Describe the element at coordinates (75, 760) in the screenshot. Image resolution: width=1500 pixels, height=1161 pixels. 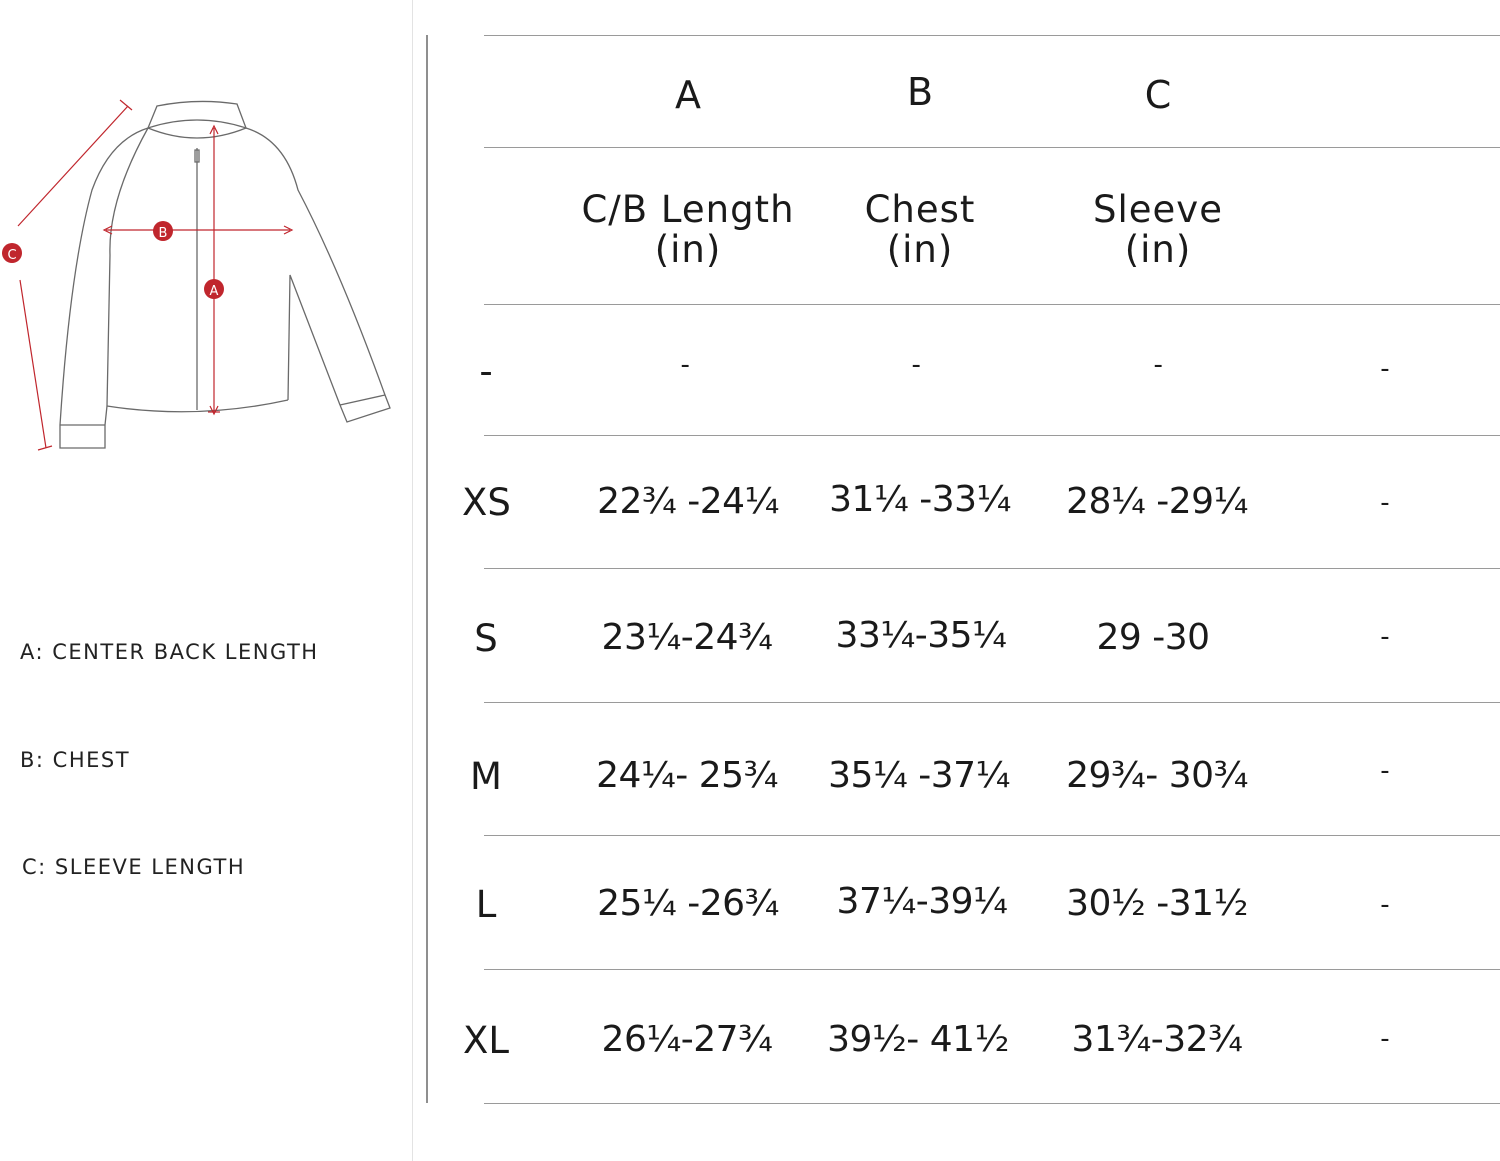
I see `legend-chest: B: CHEST` at that location.